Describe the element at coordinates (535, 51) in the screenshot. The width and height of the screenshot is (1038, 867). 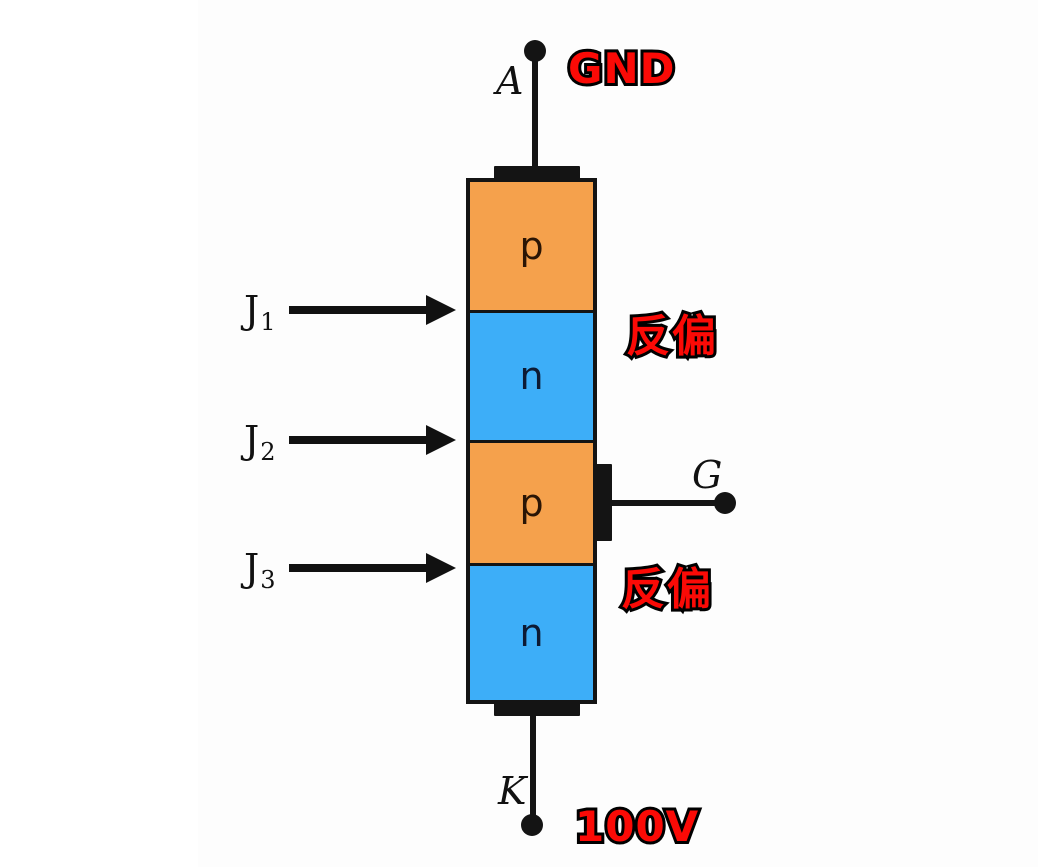
I see `anode-node-dot` at that location.